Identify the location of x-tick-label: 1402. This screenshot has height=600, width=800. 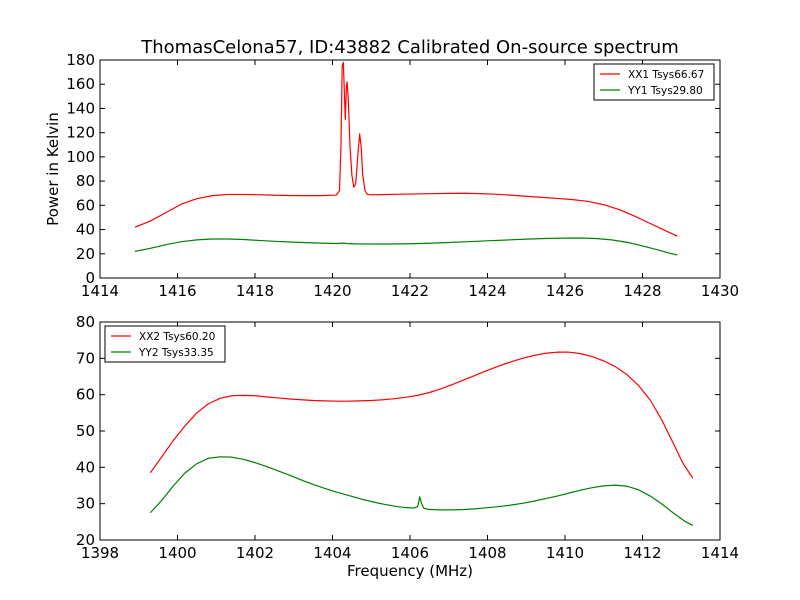
(255, 553).